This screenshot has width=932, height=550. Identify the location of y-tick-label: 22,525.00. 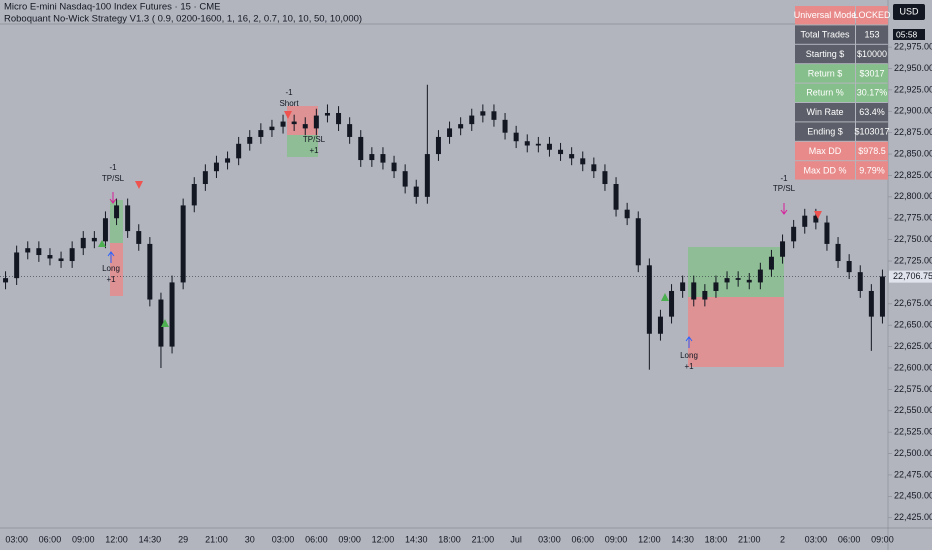
(913, 432).